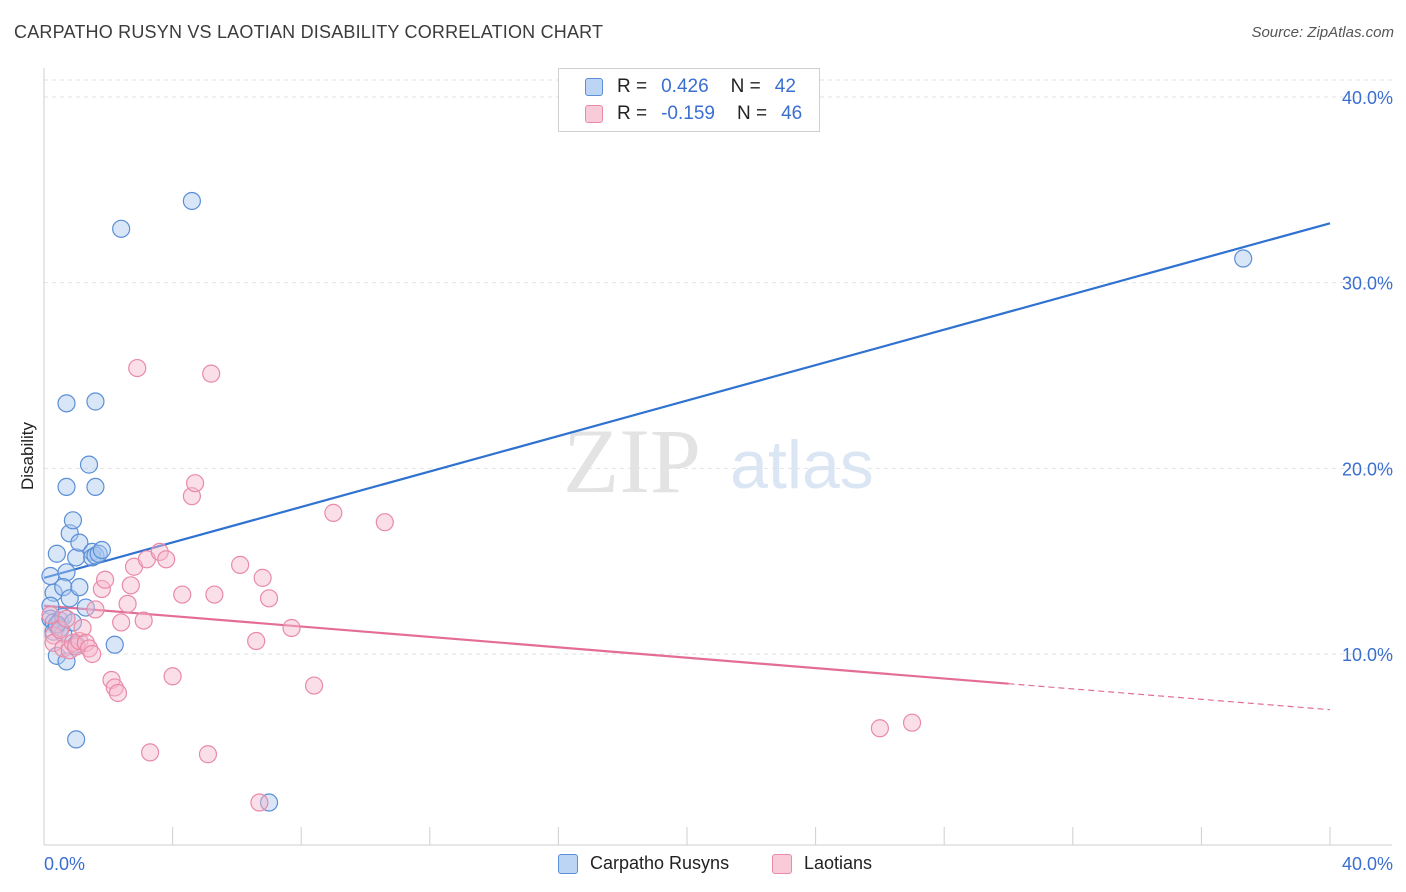 The image size is (1406, 892). I want to click on y-tick-label: 40.0%, so click(1367, 98).